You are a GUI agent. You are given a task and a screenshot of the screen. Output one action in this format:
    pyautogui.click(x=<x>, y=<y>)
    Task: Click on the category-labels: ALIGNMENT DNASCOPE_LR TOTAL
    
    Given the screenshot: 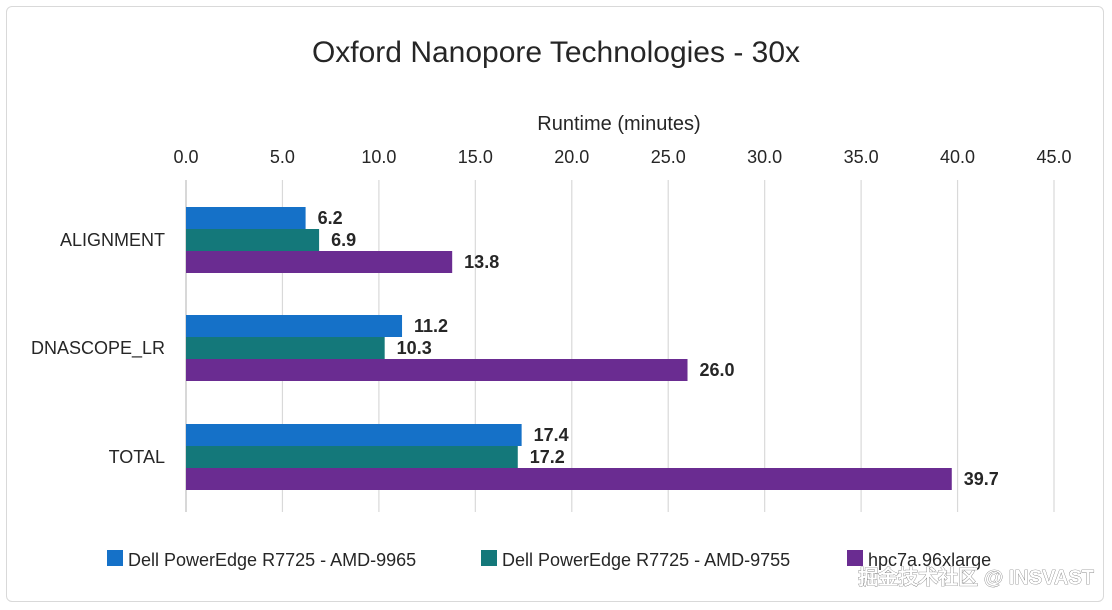 What is the action you would take?
    pyautogui.click(x=98, y=348)
    